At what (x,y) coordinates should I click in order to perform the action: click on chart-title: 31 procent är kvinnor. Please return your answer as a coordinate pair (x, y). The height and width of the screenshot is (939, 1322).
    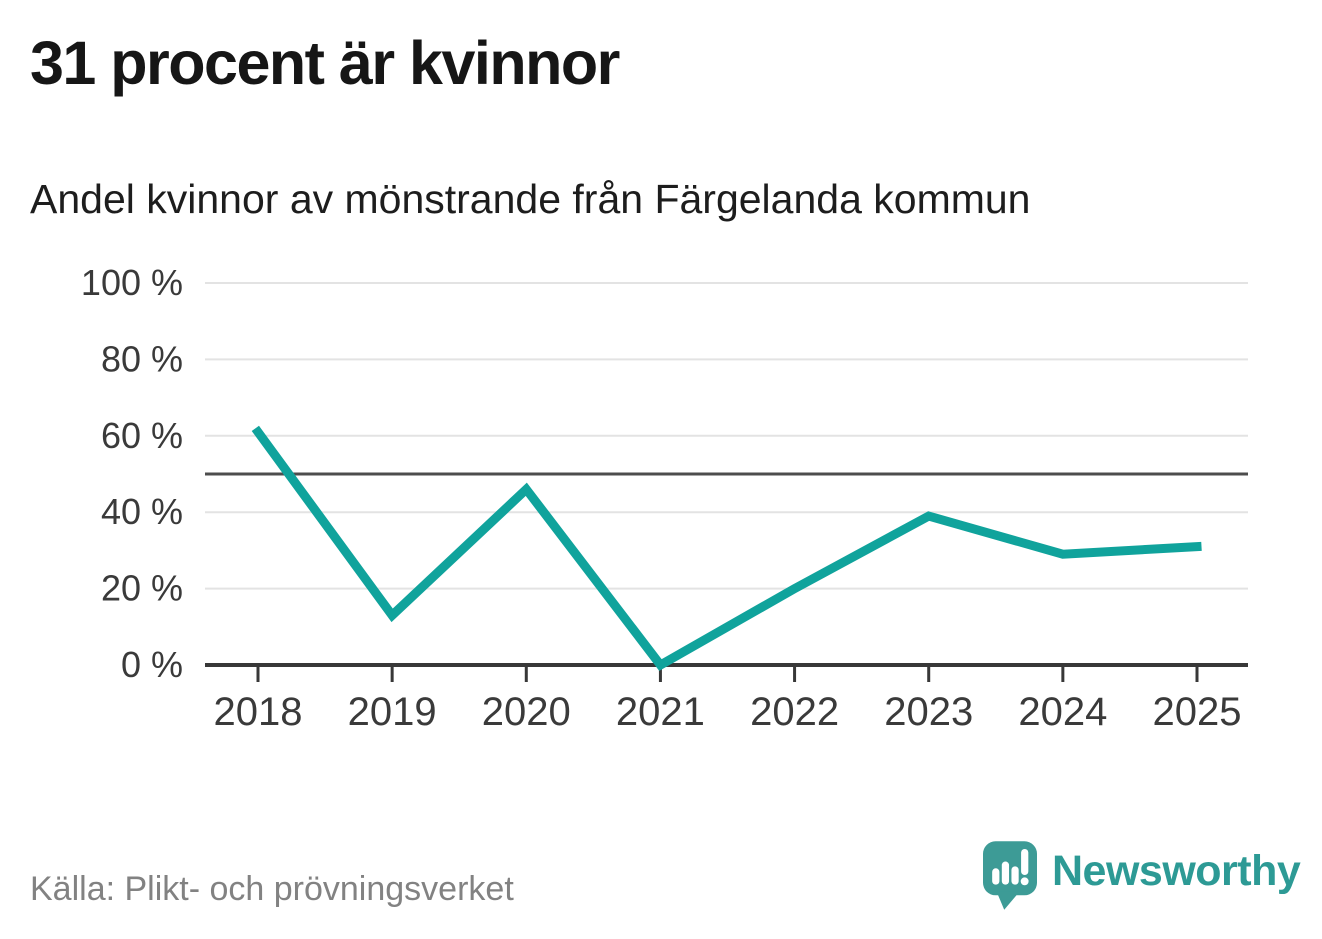
    Looking at the image, I should click on (325, 63).